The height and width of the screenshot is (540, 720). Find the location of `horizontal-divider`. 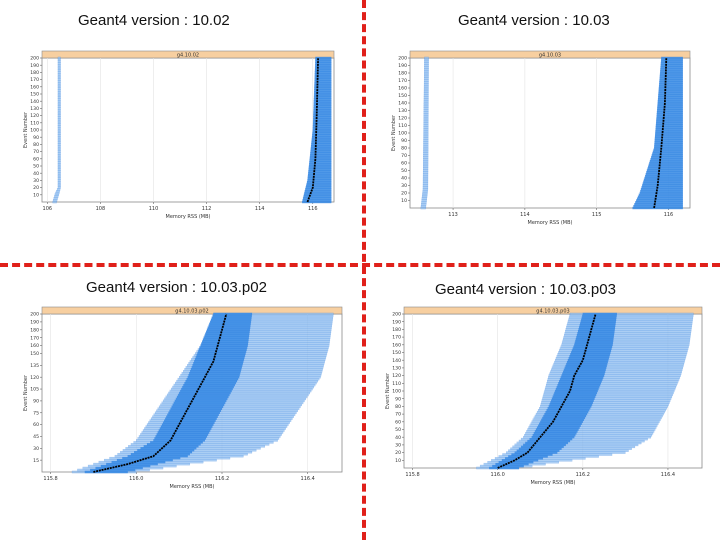

horizontal-divider is located at coordinates (360, 265).